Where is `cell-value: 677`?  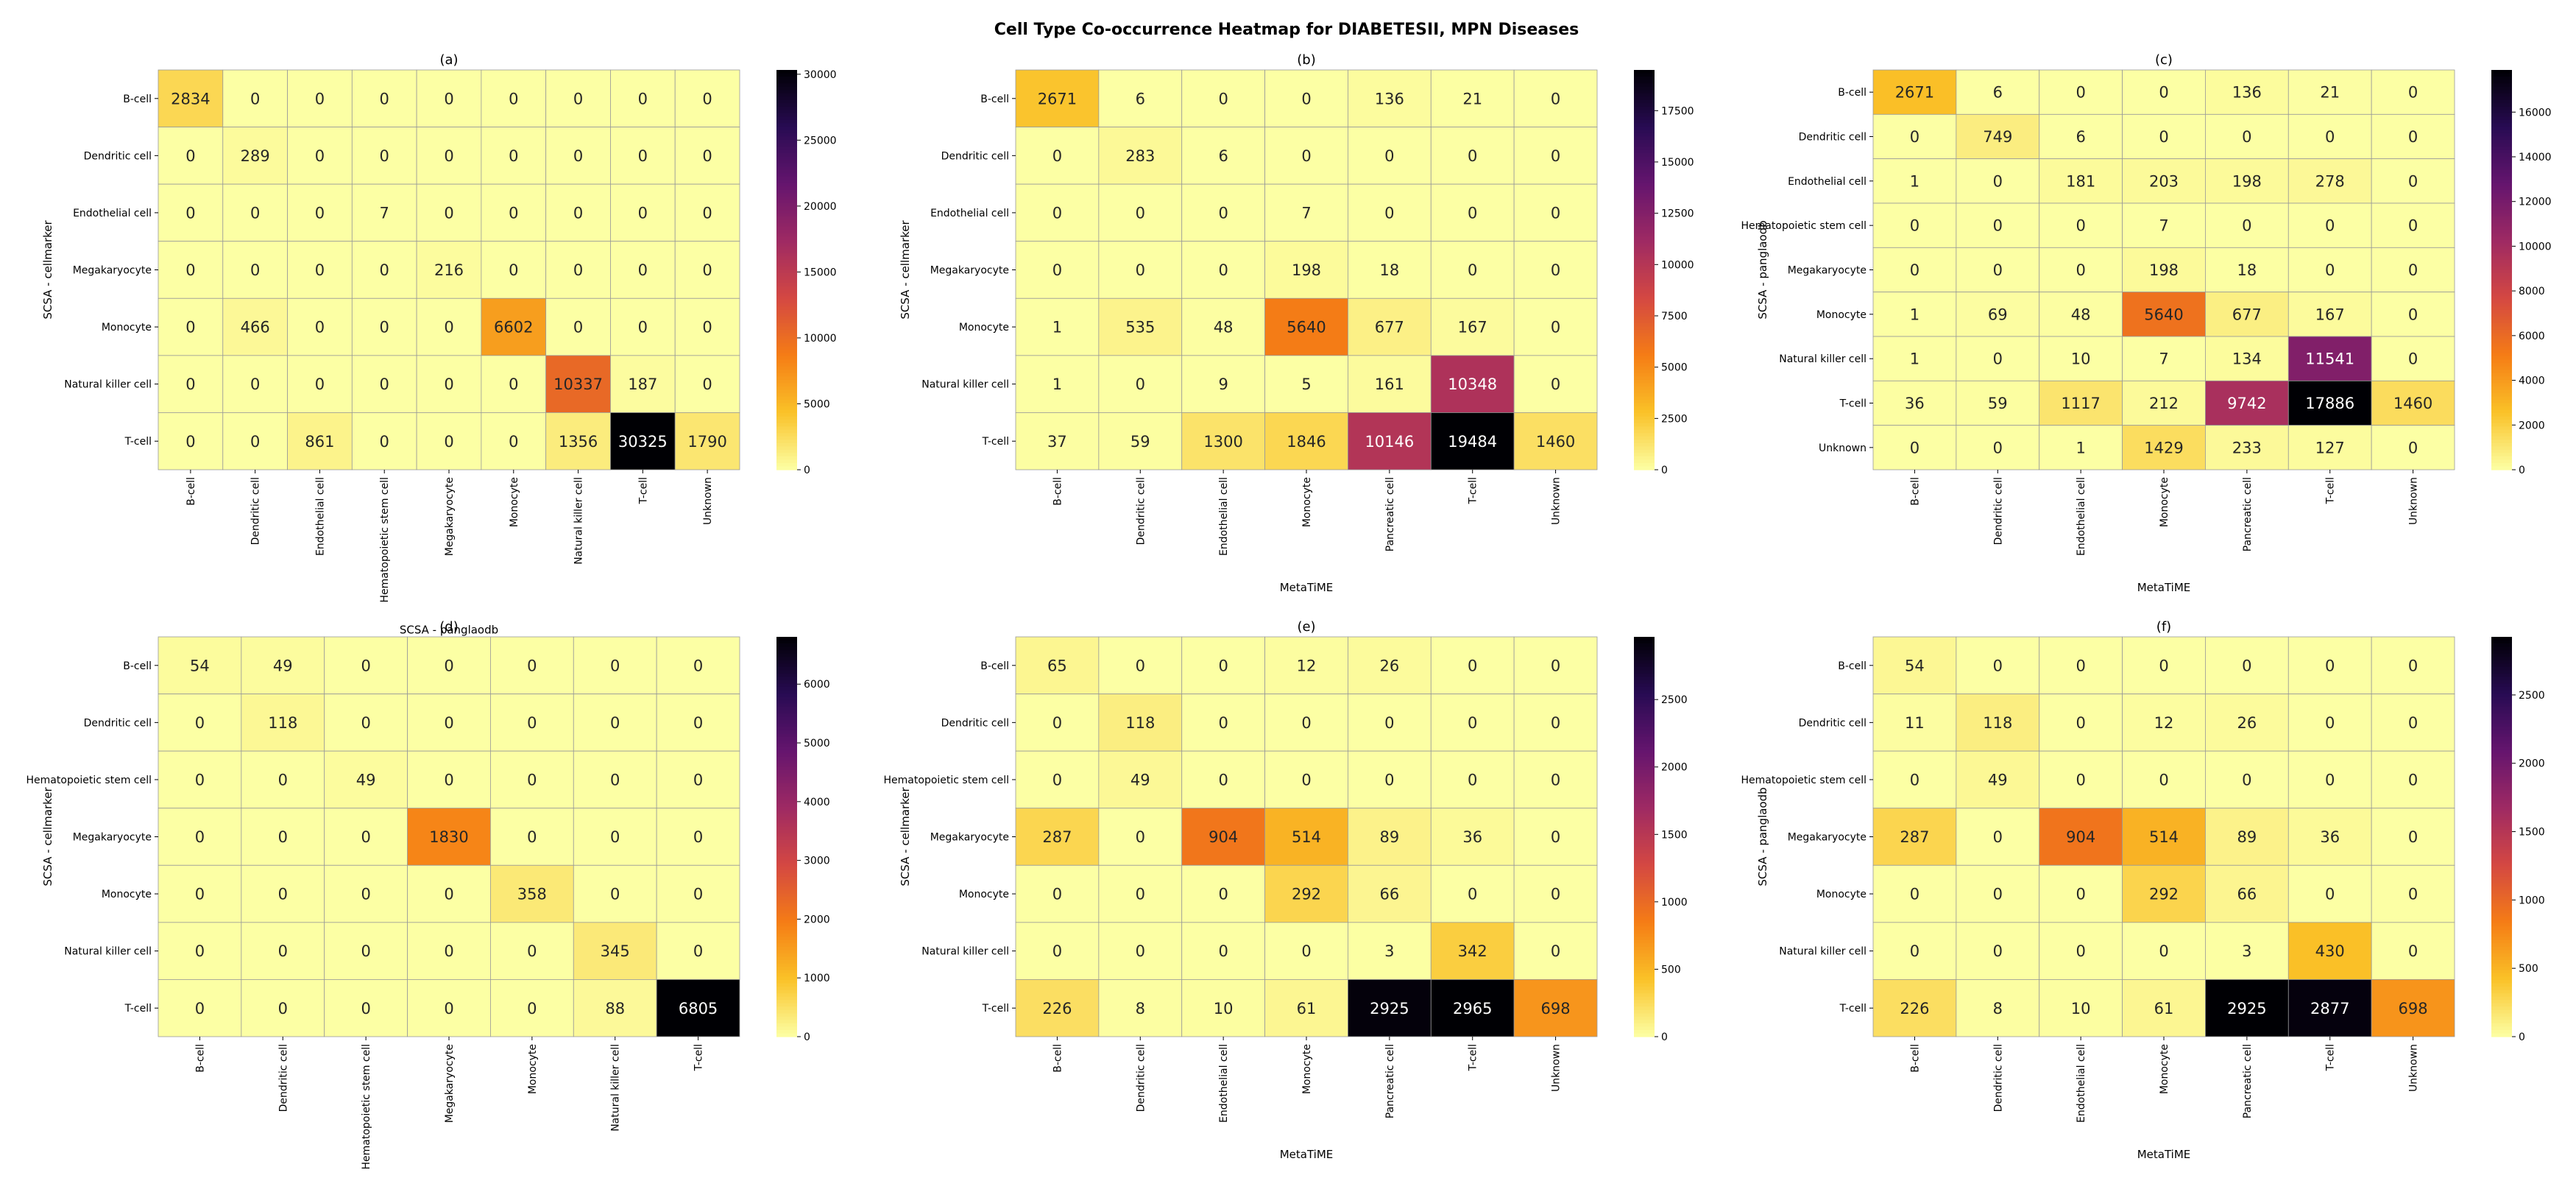 cell-value: 677 is located at coordinates (2247, 314).